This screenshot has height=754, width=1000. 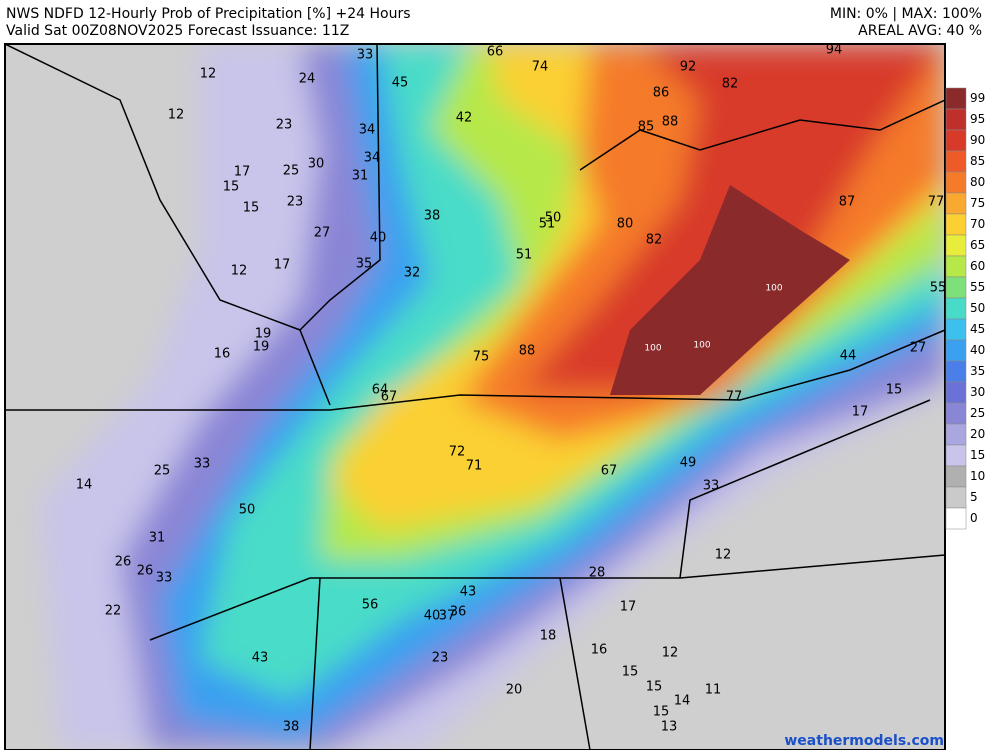 What do you see at coordinates (730, 84) in the screenshot?
I see `point-value: 82` at bounding box center [730, 84].